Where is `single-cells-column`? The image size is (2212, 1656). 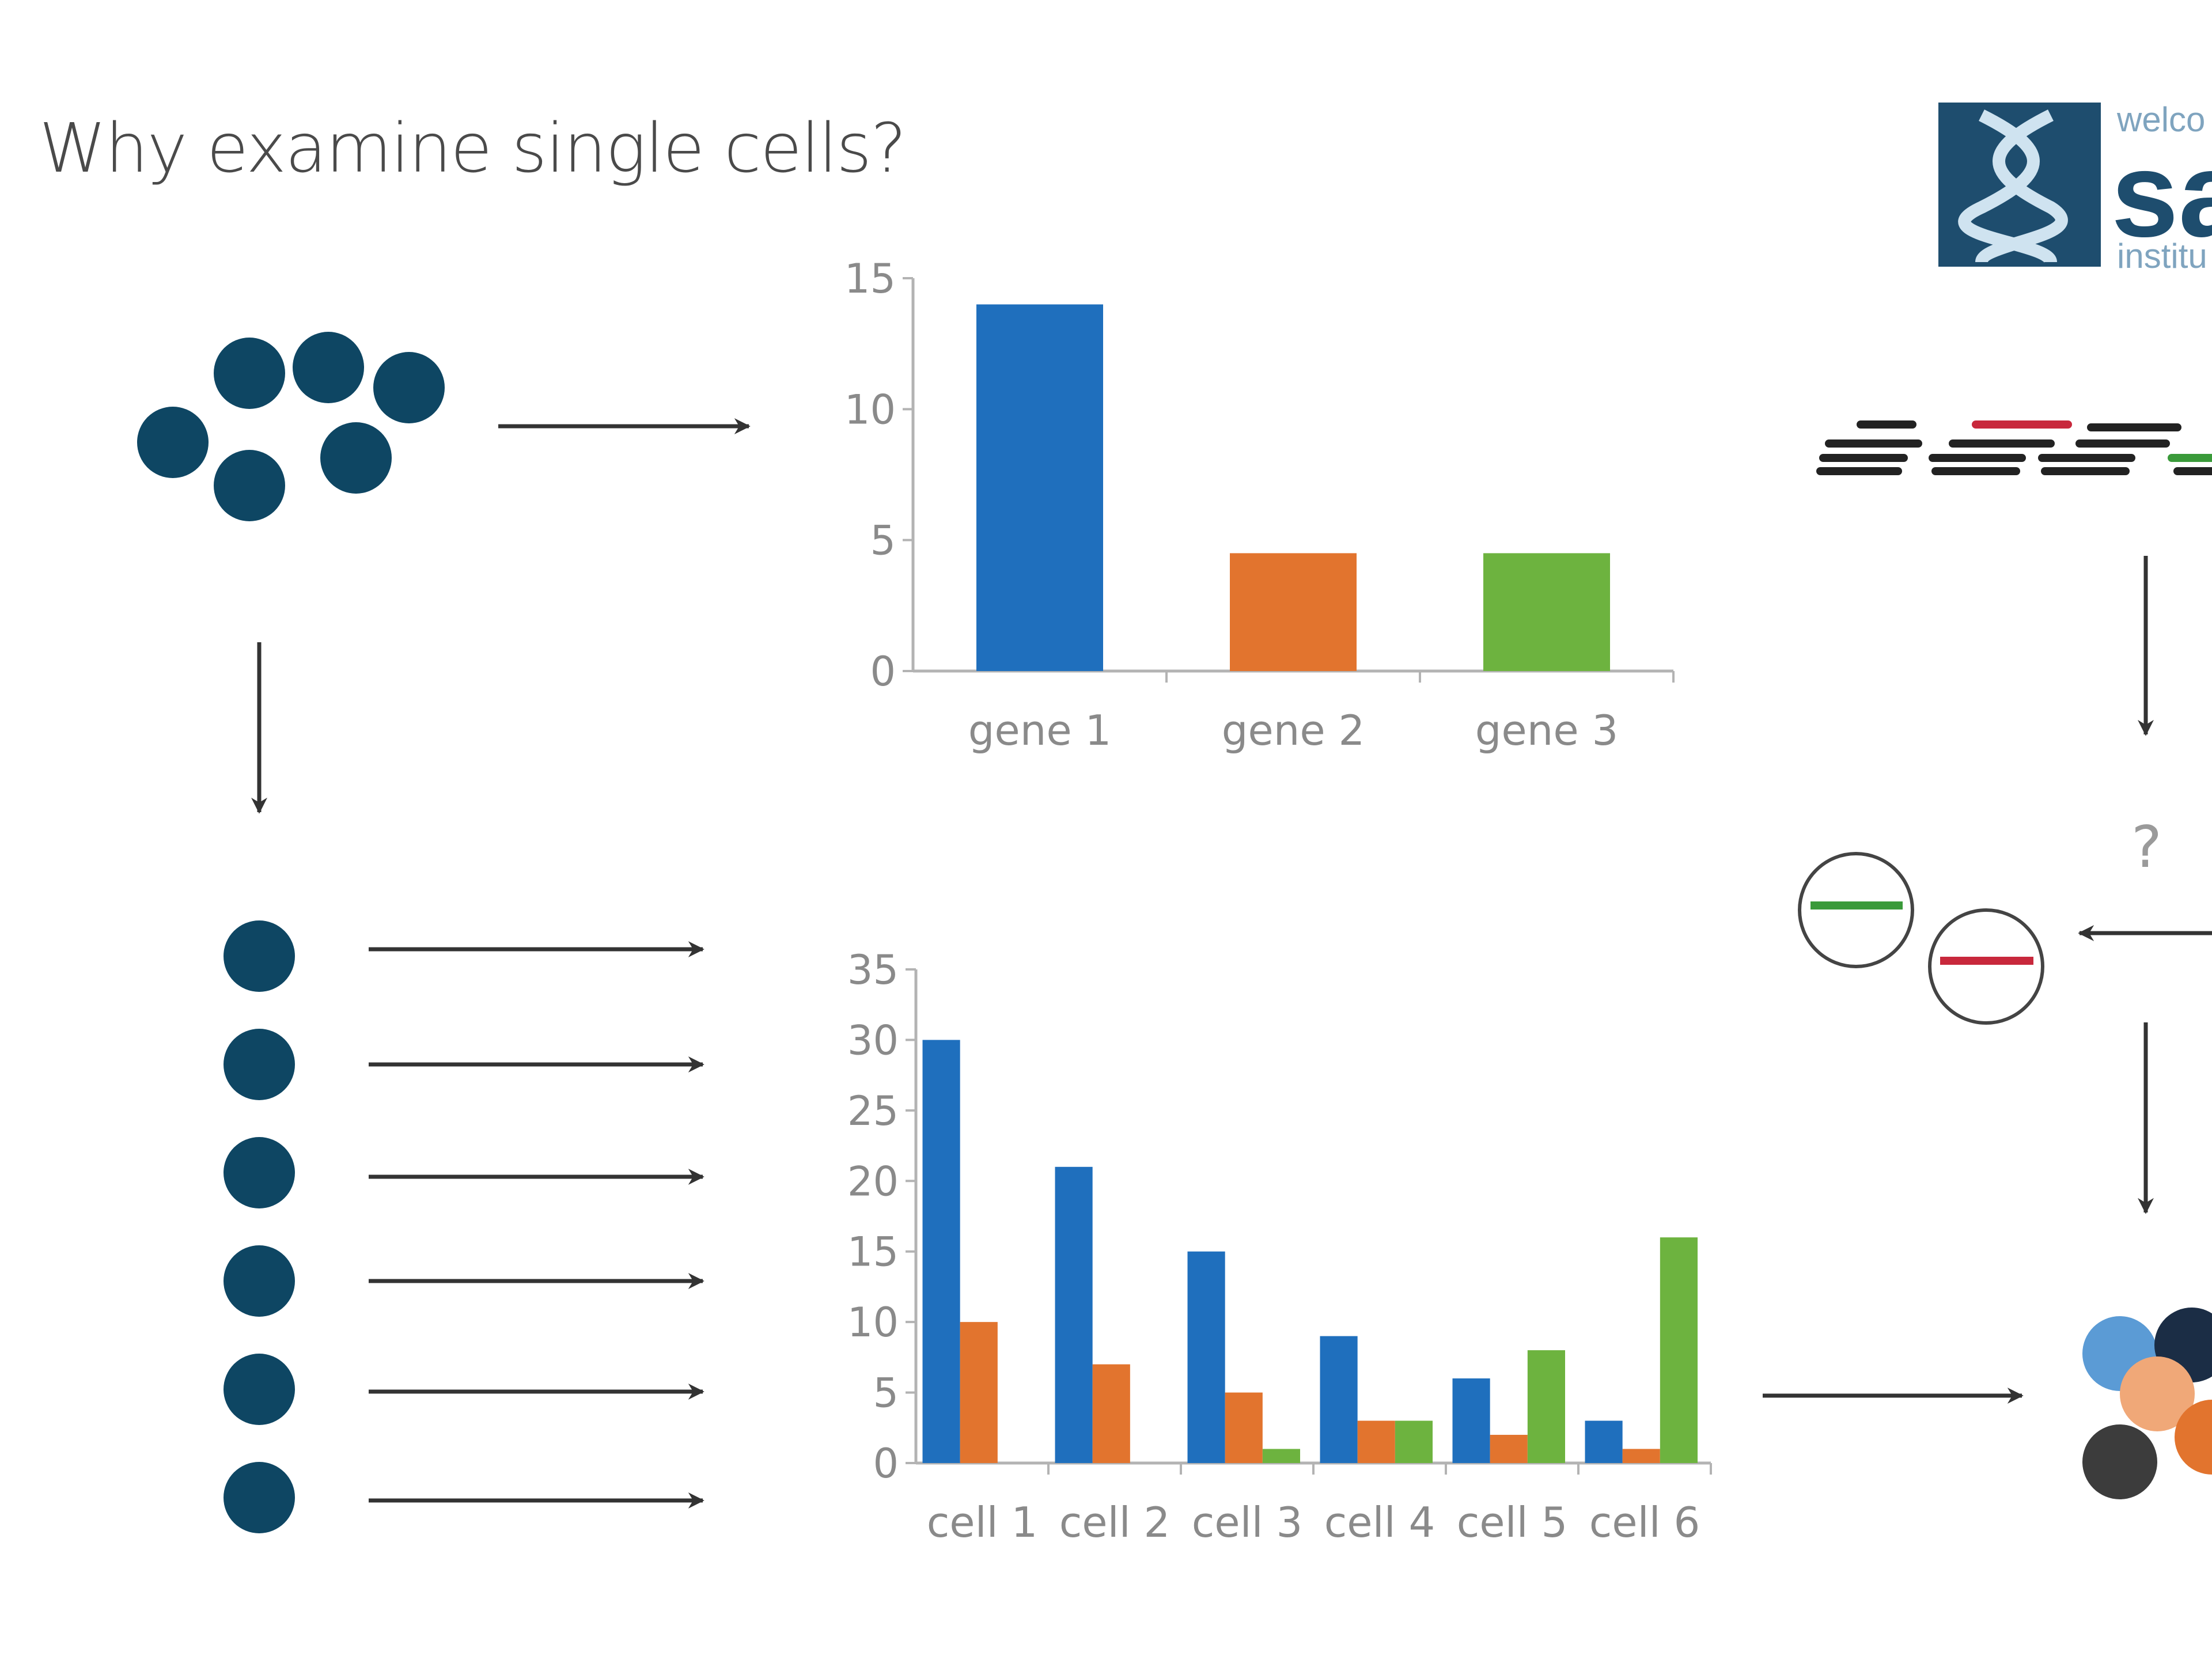
single-cells-column is located at coordinates (259, 1226).